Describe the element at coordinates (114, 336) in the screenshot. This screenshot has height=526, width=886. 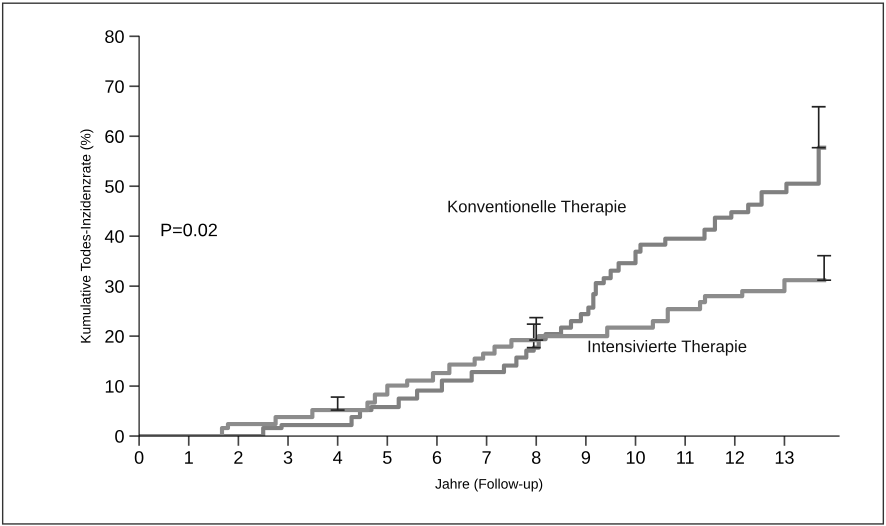
I see `y-tick-label: 20` at that location.